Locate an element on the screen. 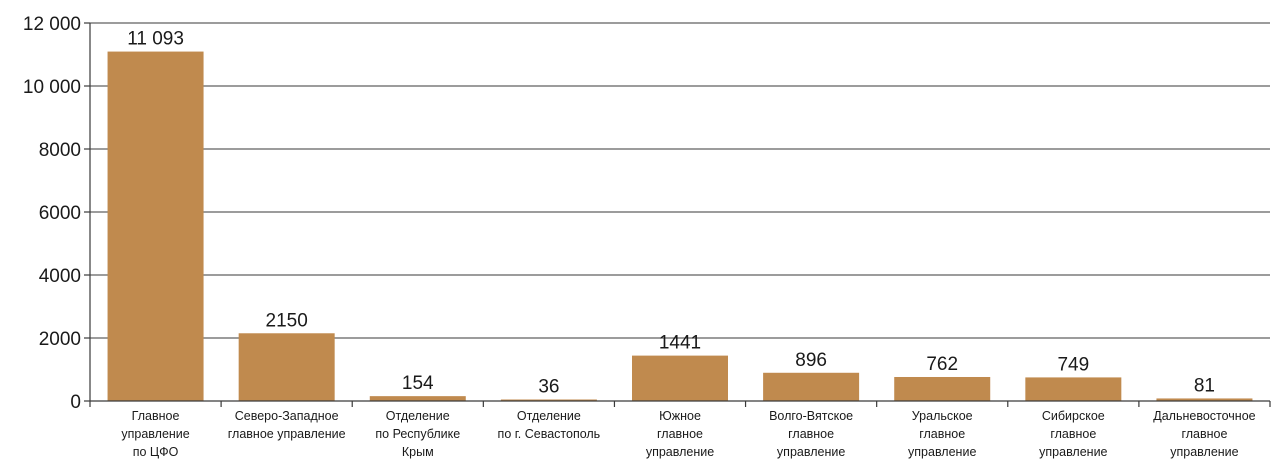  y-tick-label: 4000 is located at coordinates (60, 276).